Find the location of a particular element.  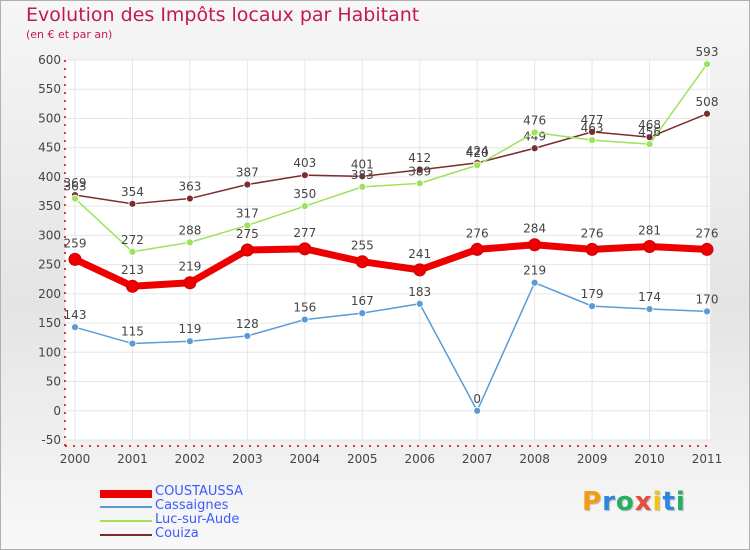

y-tick-label: 500 is located at coordinates (49, 118).